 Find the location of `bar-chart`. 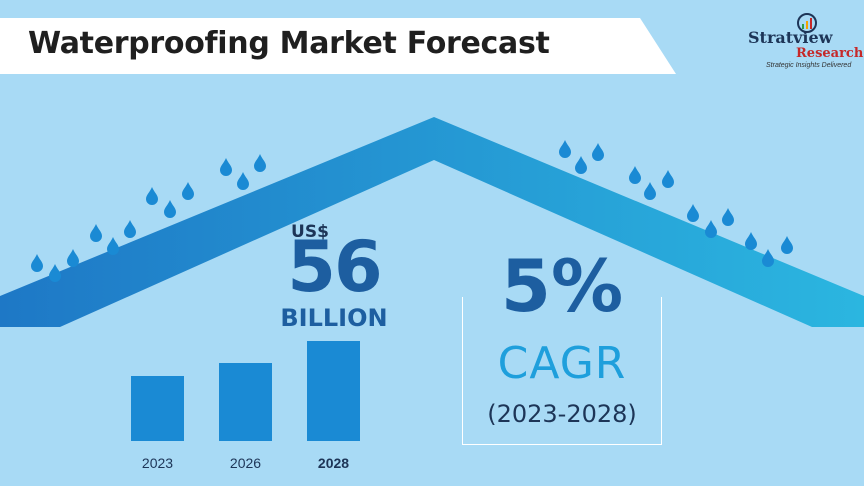

bar-chart is located at coordinates (245, 391).